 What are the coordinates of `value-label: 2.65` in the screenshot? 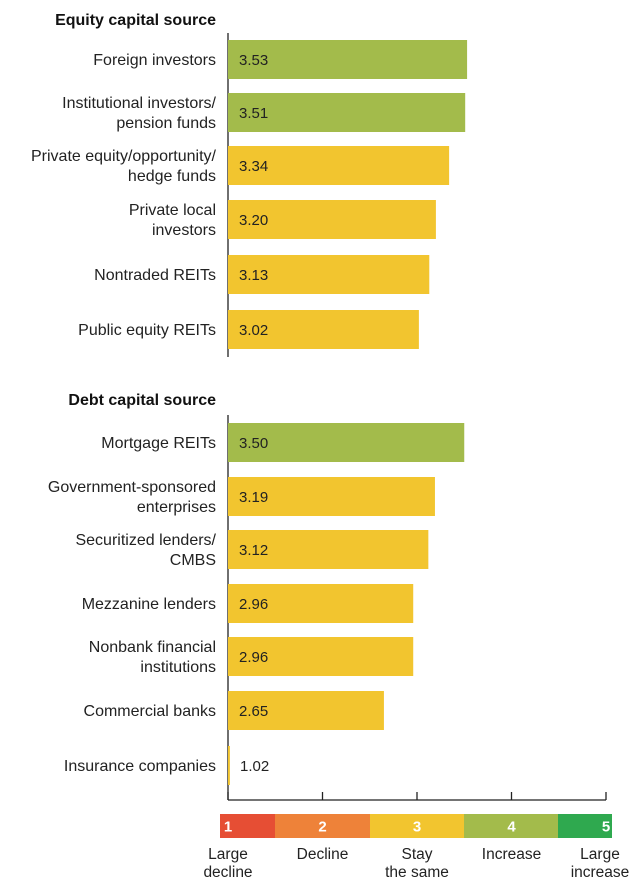 It's located at (253, 711).